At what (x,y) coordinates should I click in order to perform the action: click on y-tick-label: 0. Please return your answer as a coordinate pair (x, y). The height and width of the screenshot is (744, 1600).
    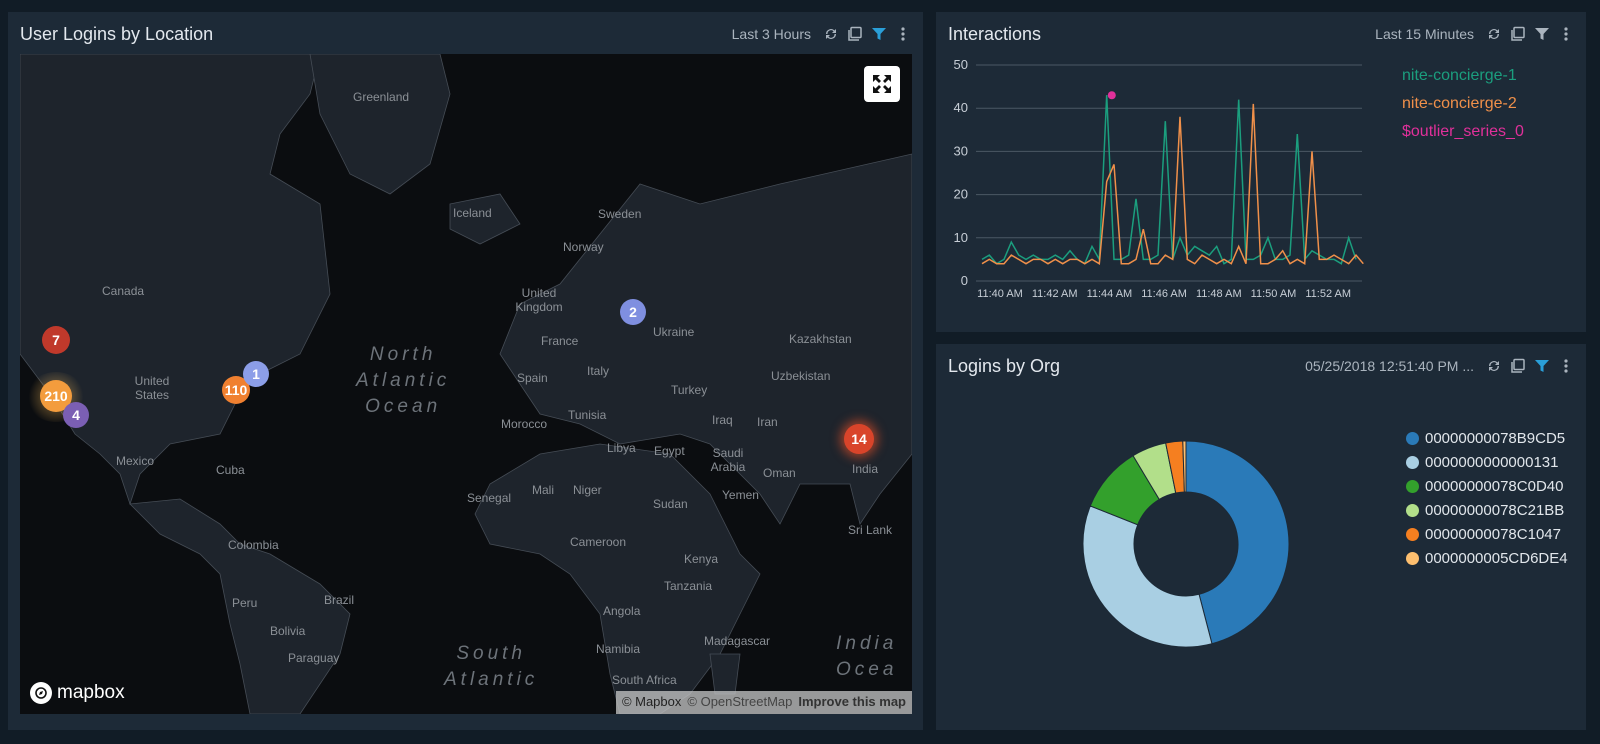
    Looking at the image, I should click on (964, 280).